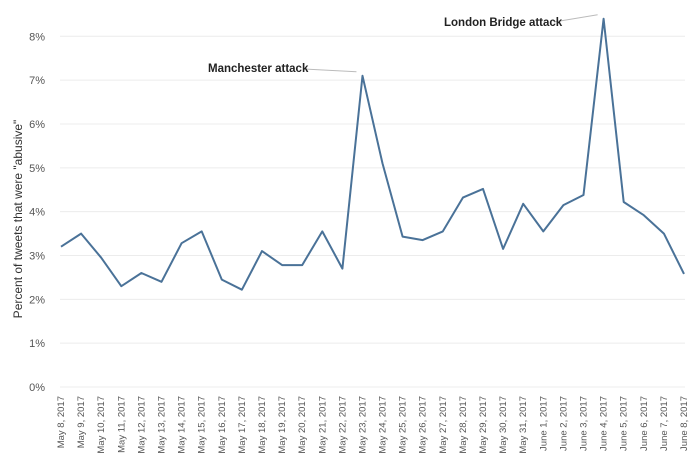 The width and height of the screenshot is (700, 466). What do you see at coordinates (262, 425) in the screenshot?
I see `x-tick-label: May 18, 2017` at bounding box center [262, 425].